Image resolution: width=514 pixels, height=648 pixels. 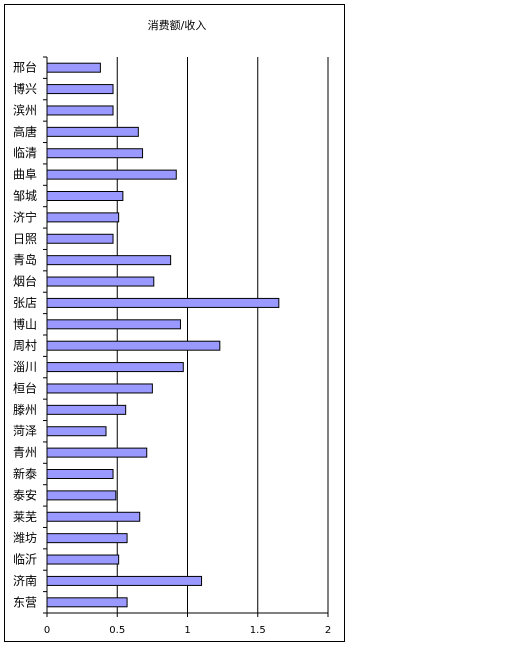 I want to click on category-label: 淄川, so click(x=25, y=367).